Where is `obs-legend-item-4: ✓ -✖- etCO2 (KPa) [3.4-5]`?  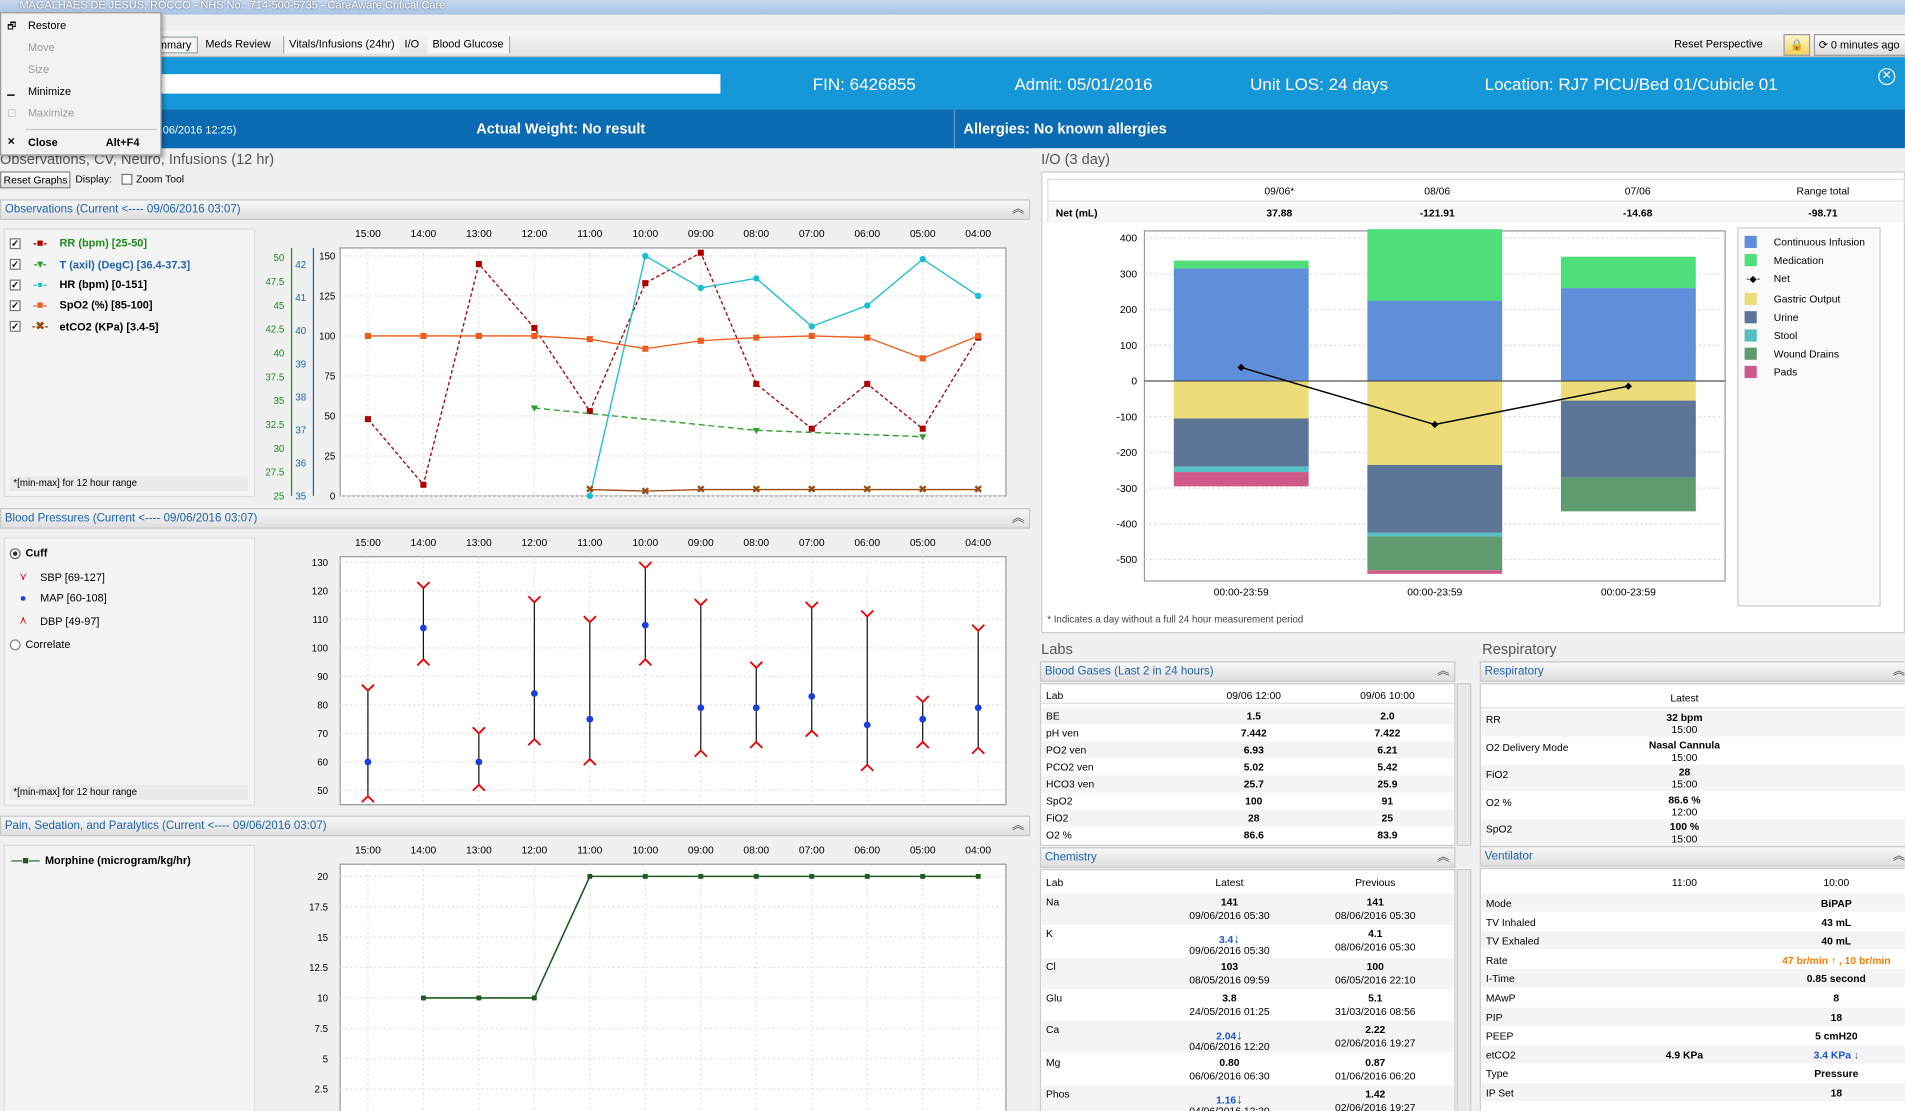
obs-legend-item-4: ✓ -✖- etCO2 (KPa) [3.4-5] is located at coordinates (84, 326).